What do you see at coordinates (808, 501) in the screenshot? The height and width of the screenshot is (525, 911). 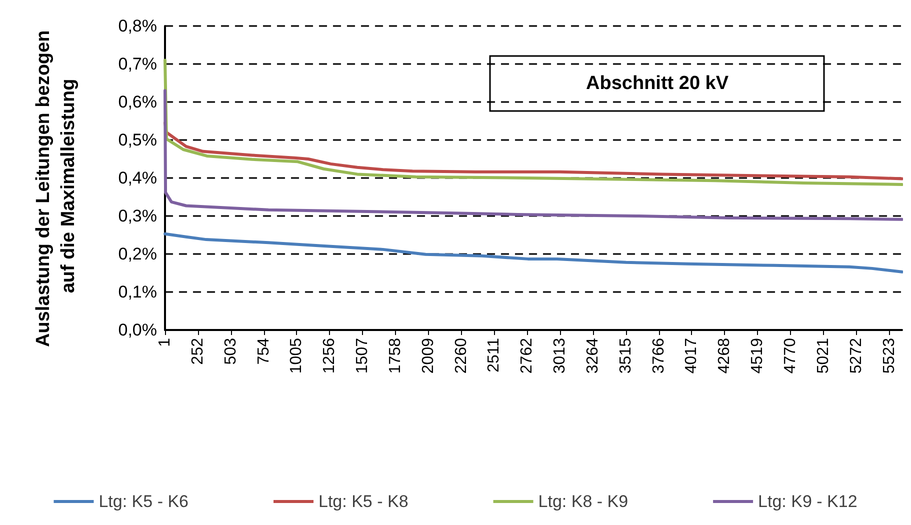 I see `legend-label: Ltg: K9 - K12` at bounding box center [808, 501].